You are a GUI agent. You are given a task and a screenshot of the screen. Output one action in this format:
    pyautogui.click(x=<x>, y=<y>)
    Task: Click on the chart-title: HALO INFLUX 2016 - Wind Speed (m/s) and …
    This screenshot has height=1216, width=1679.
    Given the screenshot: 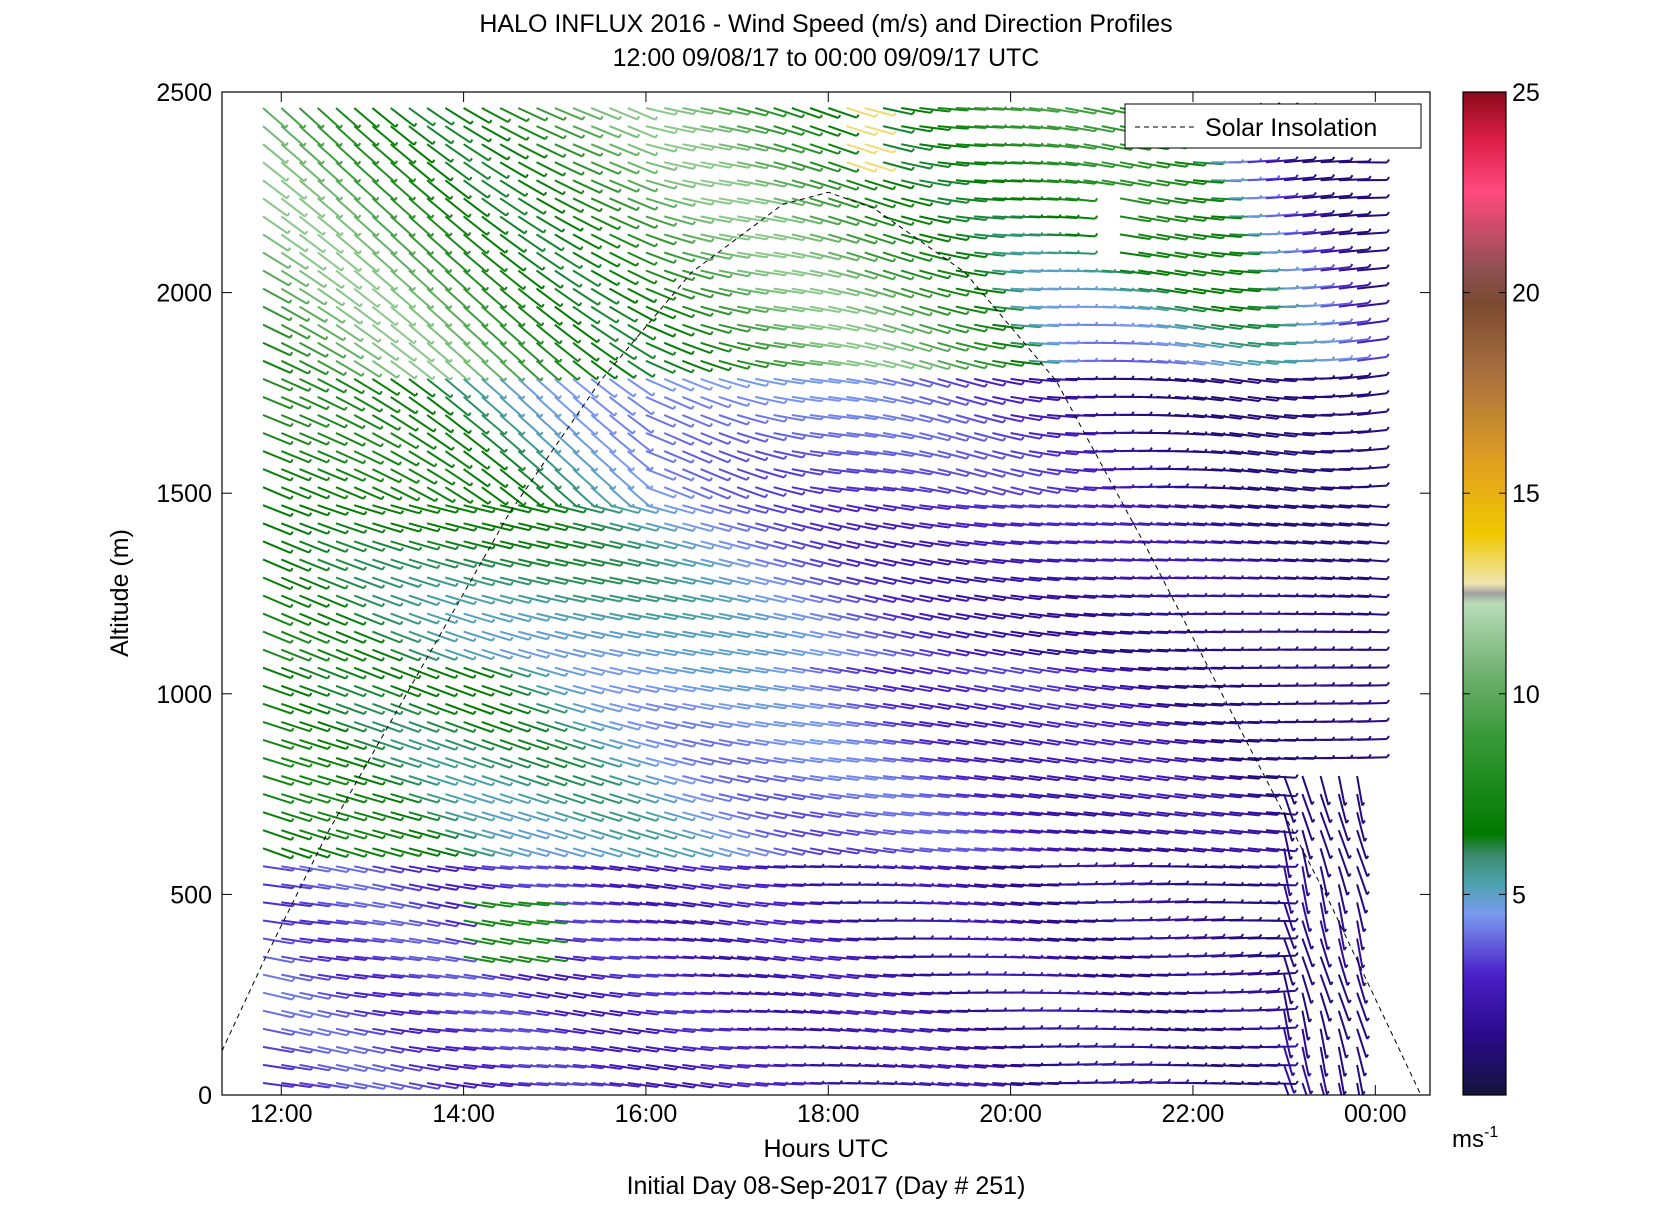 What is the action you would take?
    pyautogui.click(x=825, y=24)
    